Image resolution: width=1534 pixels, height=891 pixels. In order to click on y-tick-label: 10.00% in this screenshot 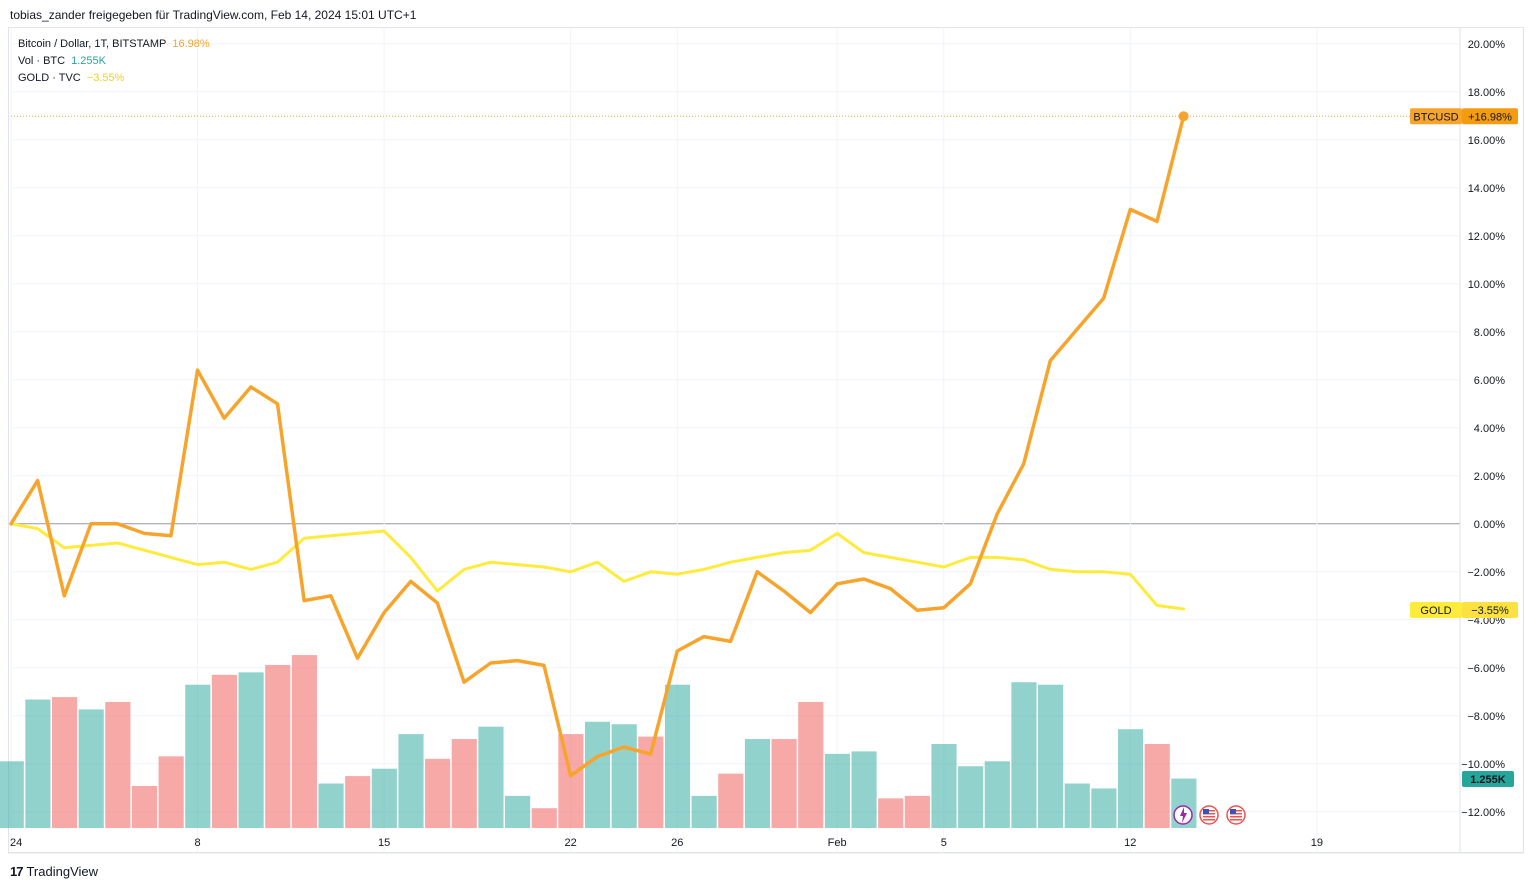, I will do `click(1487, 285)`.